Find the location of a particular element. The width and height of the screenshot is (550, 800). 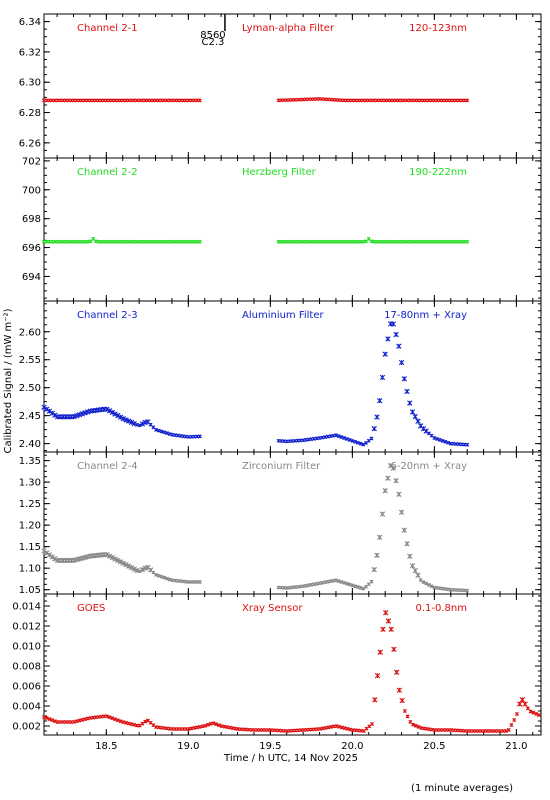

y-tick-label: 2.40 is located at coordinates (30, 444).